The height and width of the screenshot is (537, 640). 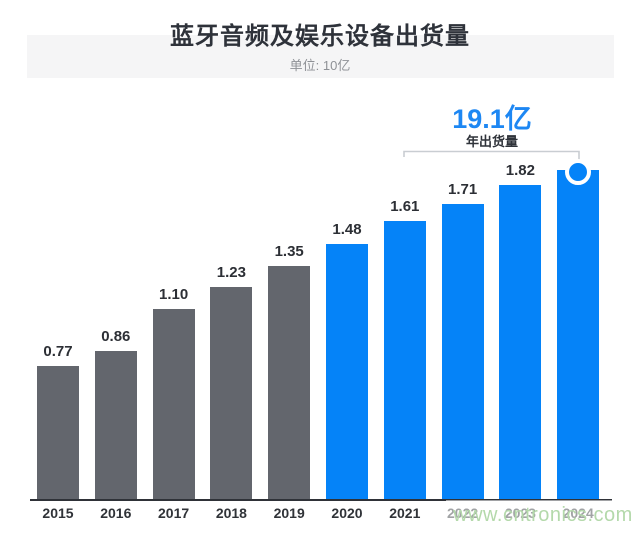 What do you see at coordinates (321, 500) in the screenshot?
I see `x-axis-line` at bounding box center [321, 500].